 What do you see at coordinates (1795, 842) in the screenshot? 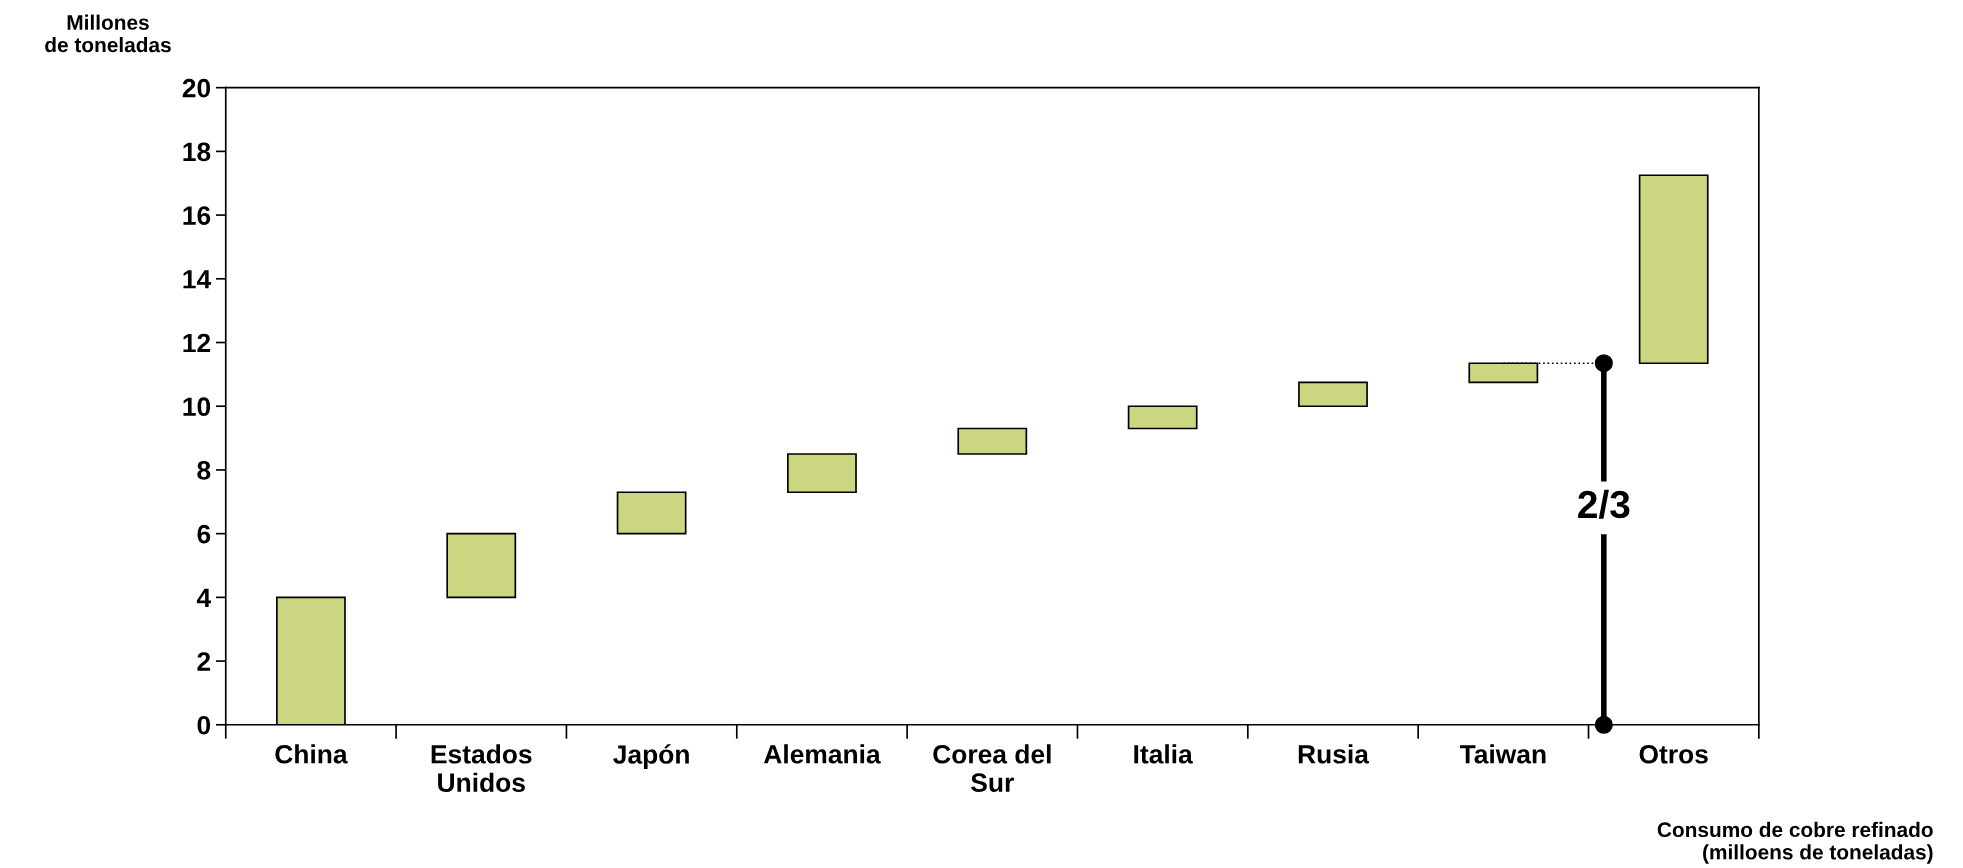
I see `text: Consumo de cobre refinado (milloens de toneladas)` at bounding box center [1795, 842].